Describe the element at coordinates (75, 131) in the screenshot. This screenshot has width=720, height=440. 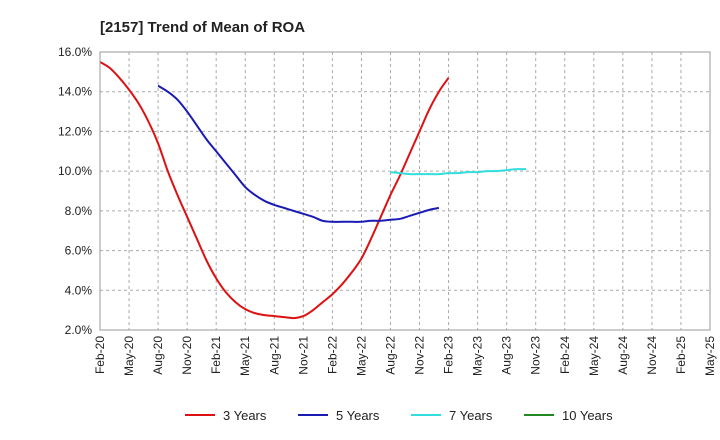
I see `y-tick-label: 12.0%` at that location.